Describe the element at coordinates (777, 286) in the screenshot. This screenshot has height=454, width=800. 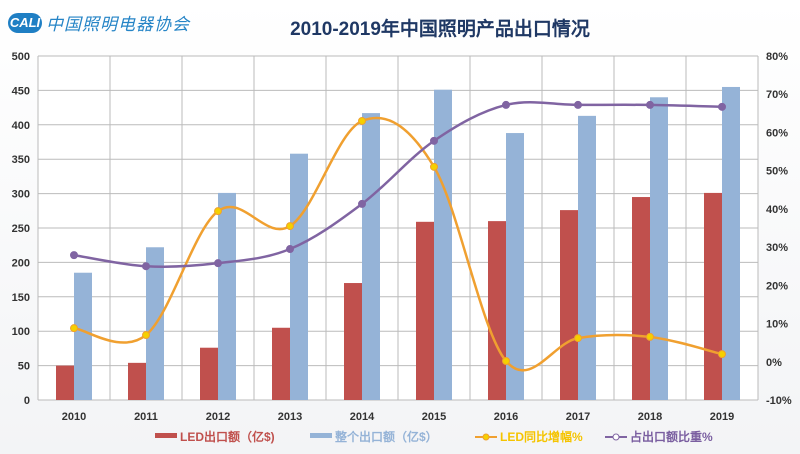
I see `y-right-tick-label: 20%` at that location.